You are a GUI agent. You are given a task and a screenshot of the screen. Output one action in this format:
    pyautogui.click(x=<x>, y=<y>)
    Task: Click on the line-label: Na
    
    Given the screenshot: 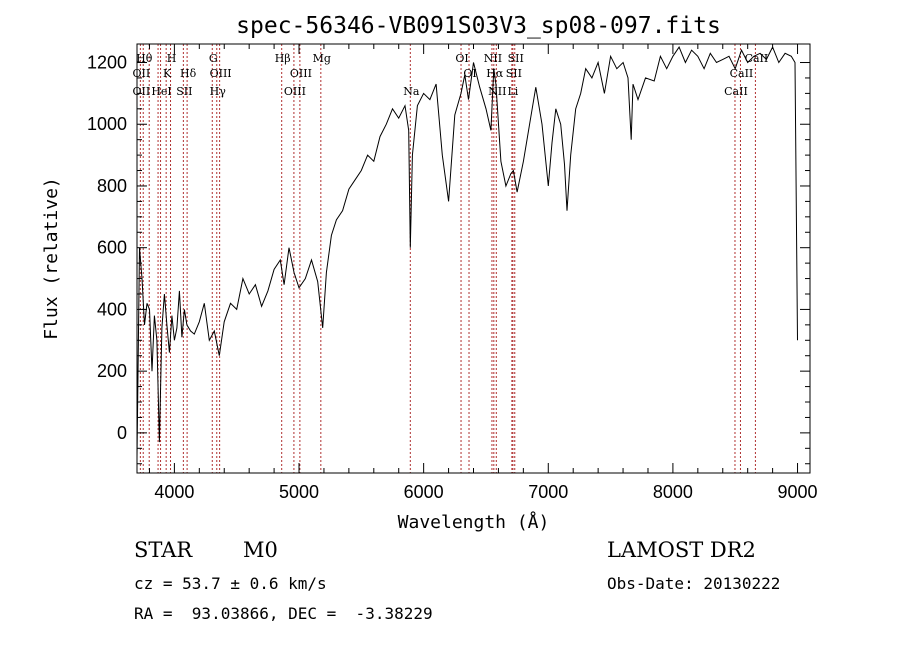 What is the action you would take?
    pyautogui.click(x=411, y=91)
    